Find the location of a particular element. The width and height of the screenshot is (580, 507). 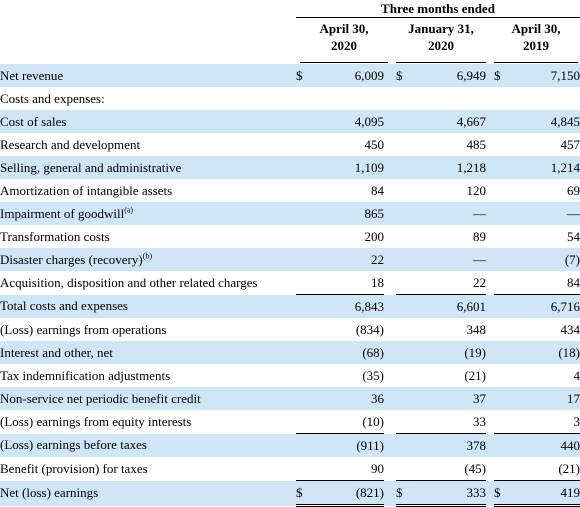

value-cell: 90 is located at coordinates (377, 468).